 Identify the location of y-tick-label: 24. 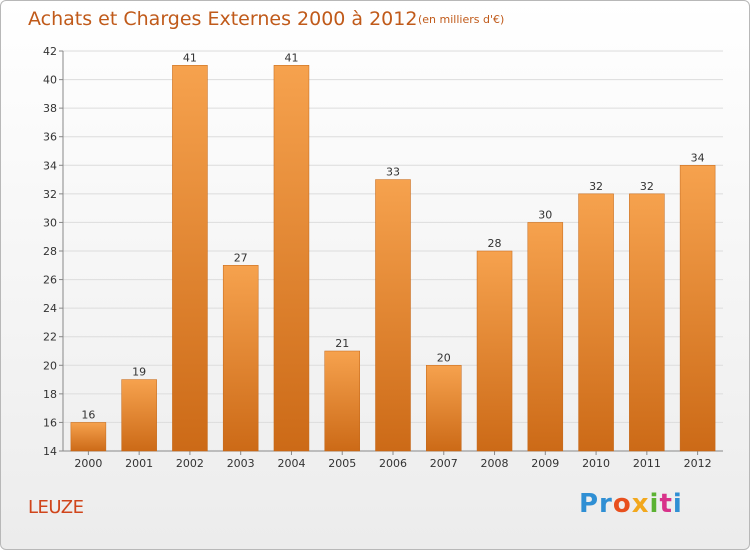
(50, 308).